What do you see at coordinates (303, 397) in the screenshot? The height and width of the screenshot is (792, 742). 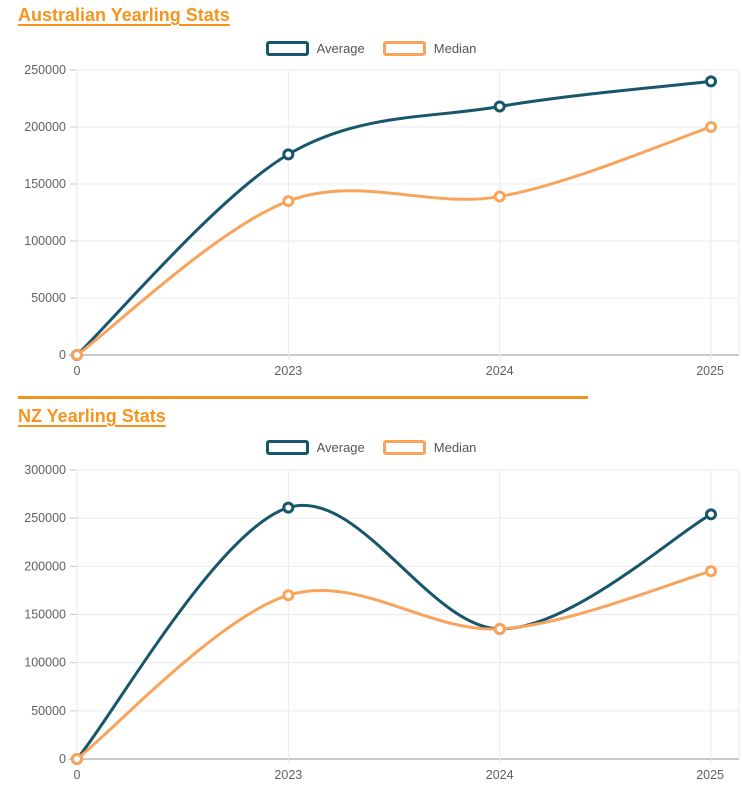 I see `section-divider` at bounding box center [303, 397].